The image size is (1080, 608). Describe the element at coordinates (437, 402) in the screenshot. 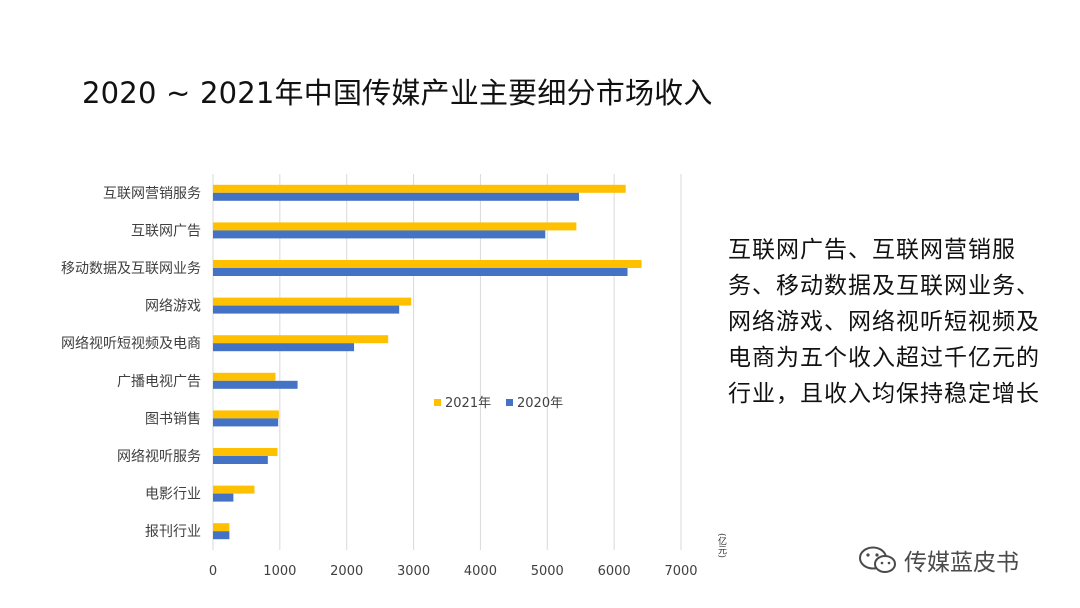

I see `legend-swatch-2021` at that location.